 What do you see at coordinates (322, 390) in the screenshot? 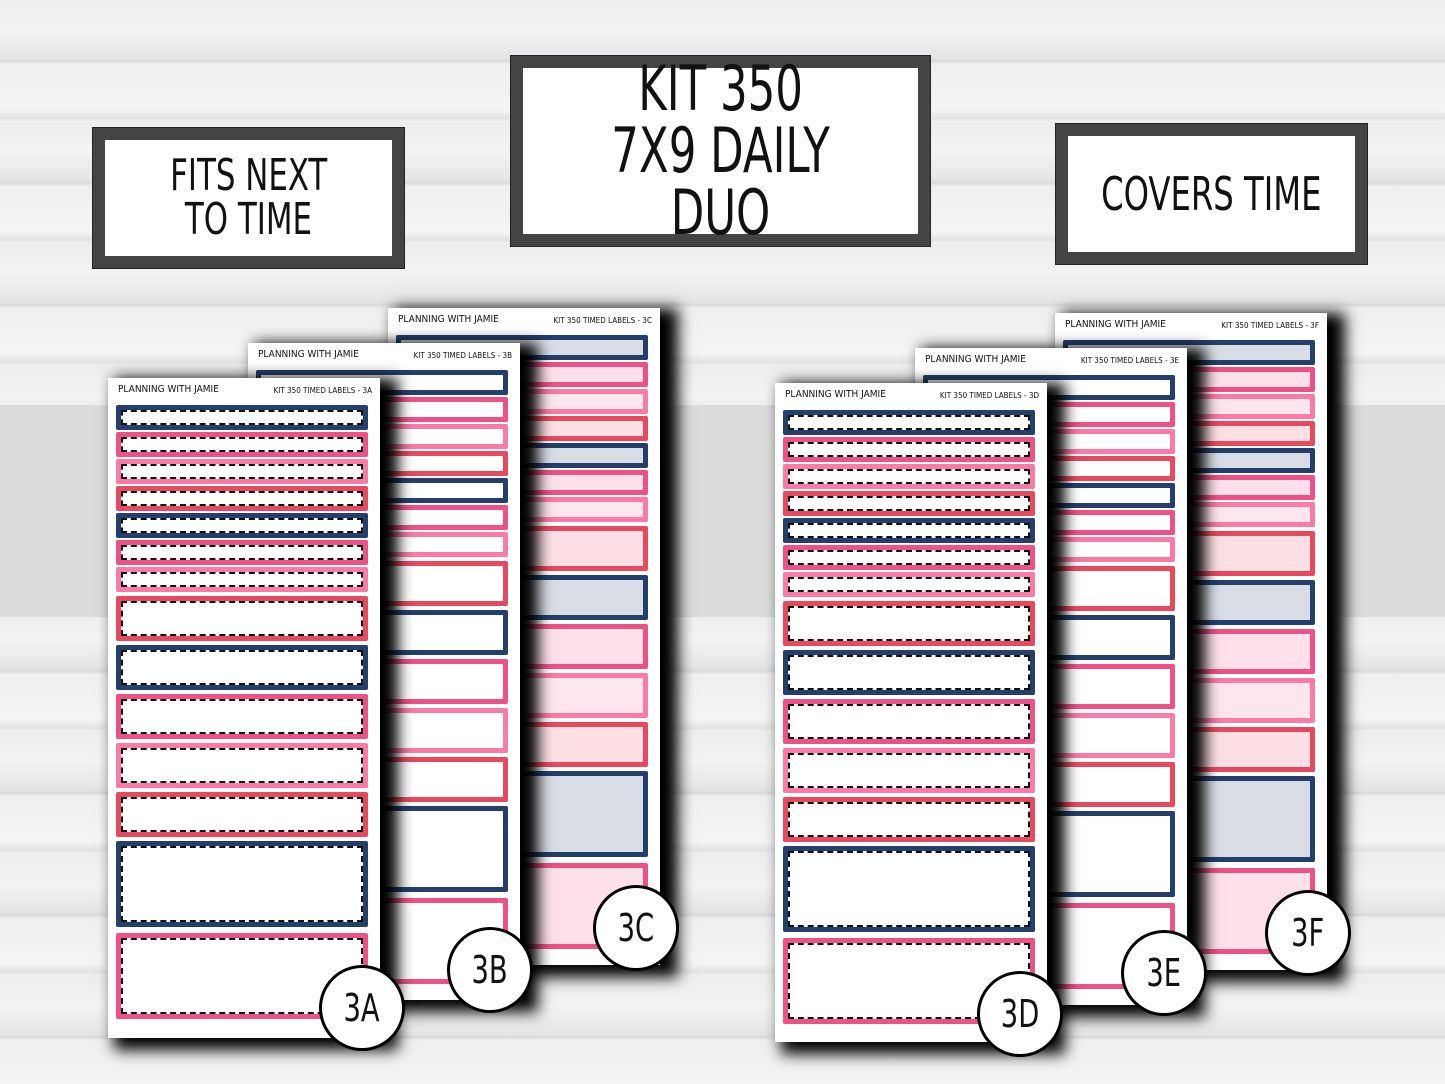
I see `sheet-label: KIT 350 TIMED LABELS - 3A` at bounding box center [322, 390].